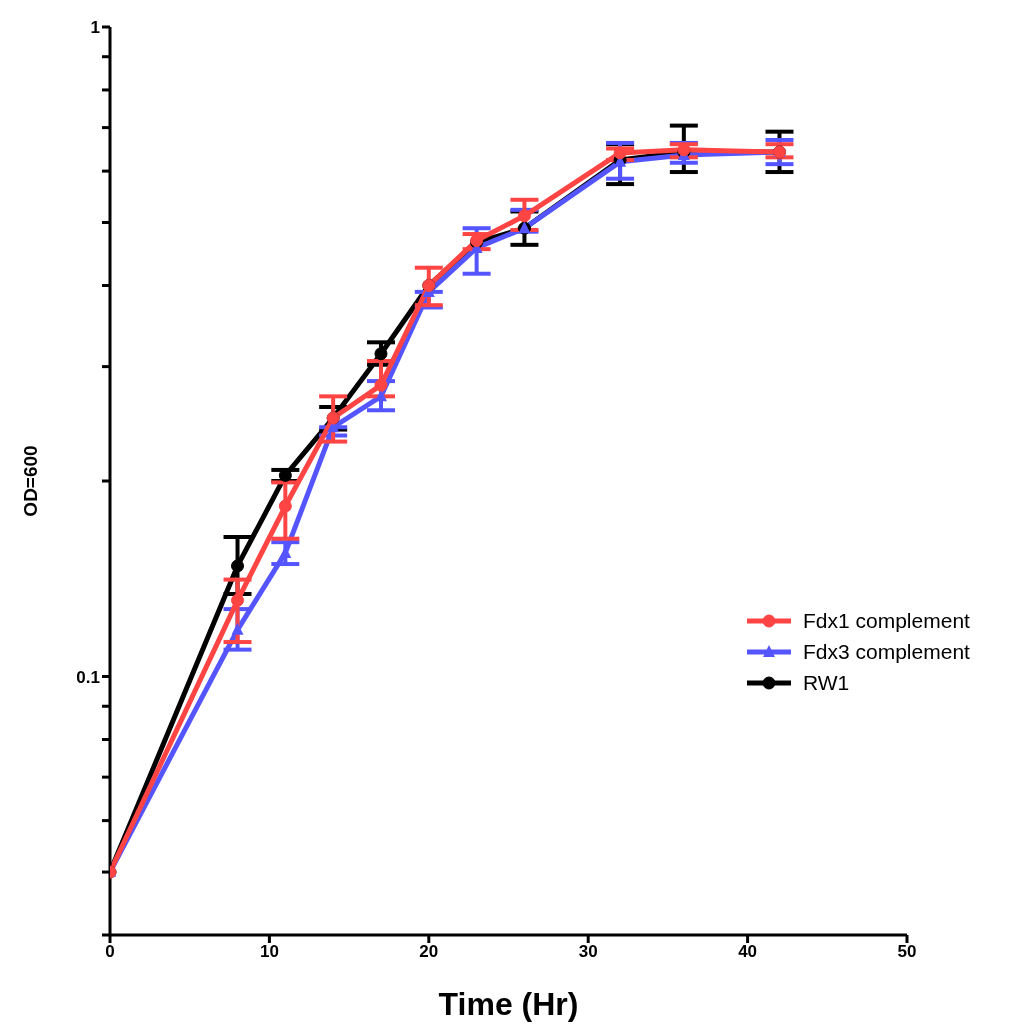  I want to click on x-tick-label: 0, so click(110, 952).